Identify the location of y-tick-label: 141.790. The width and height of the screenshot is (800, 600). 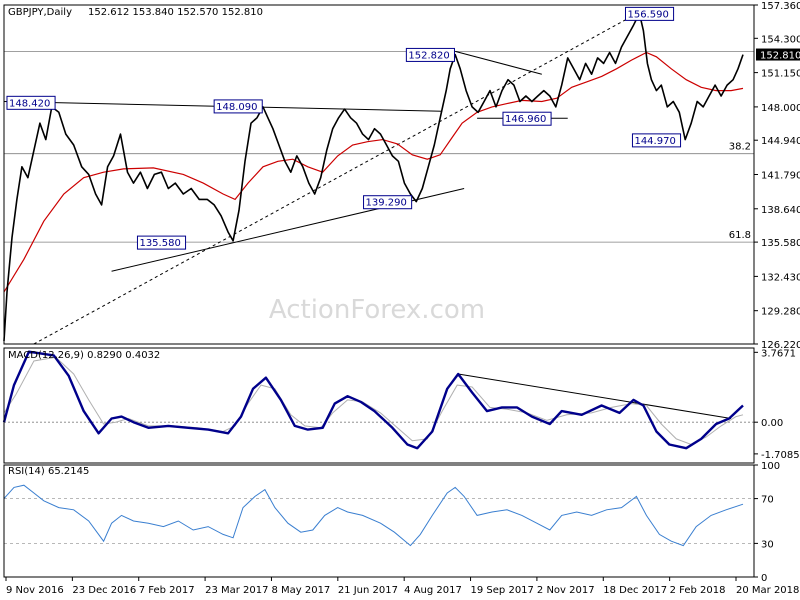
(780, 176).